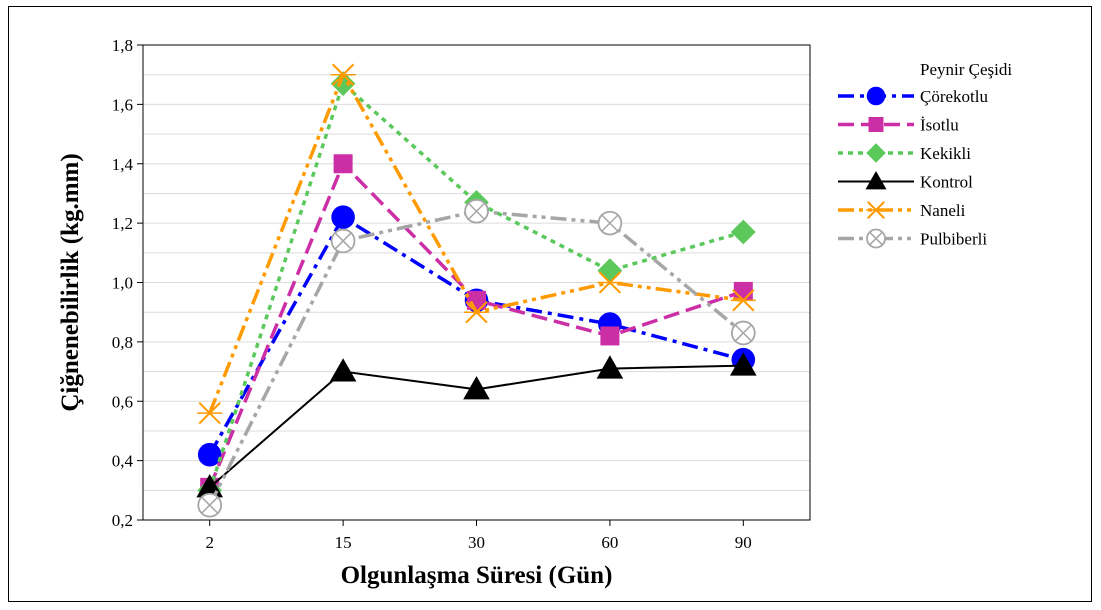 The height and width of the screenshot is (610, 1101). What do you see at coordinates (122, 283) in the screenshot?
I see `y-tick-label: 1,0` at bounding box center [122, 283].